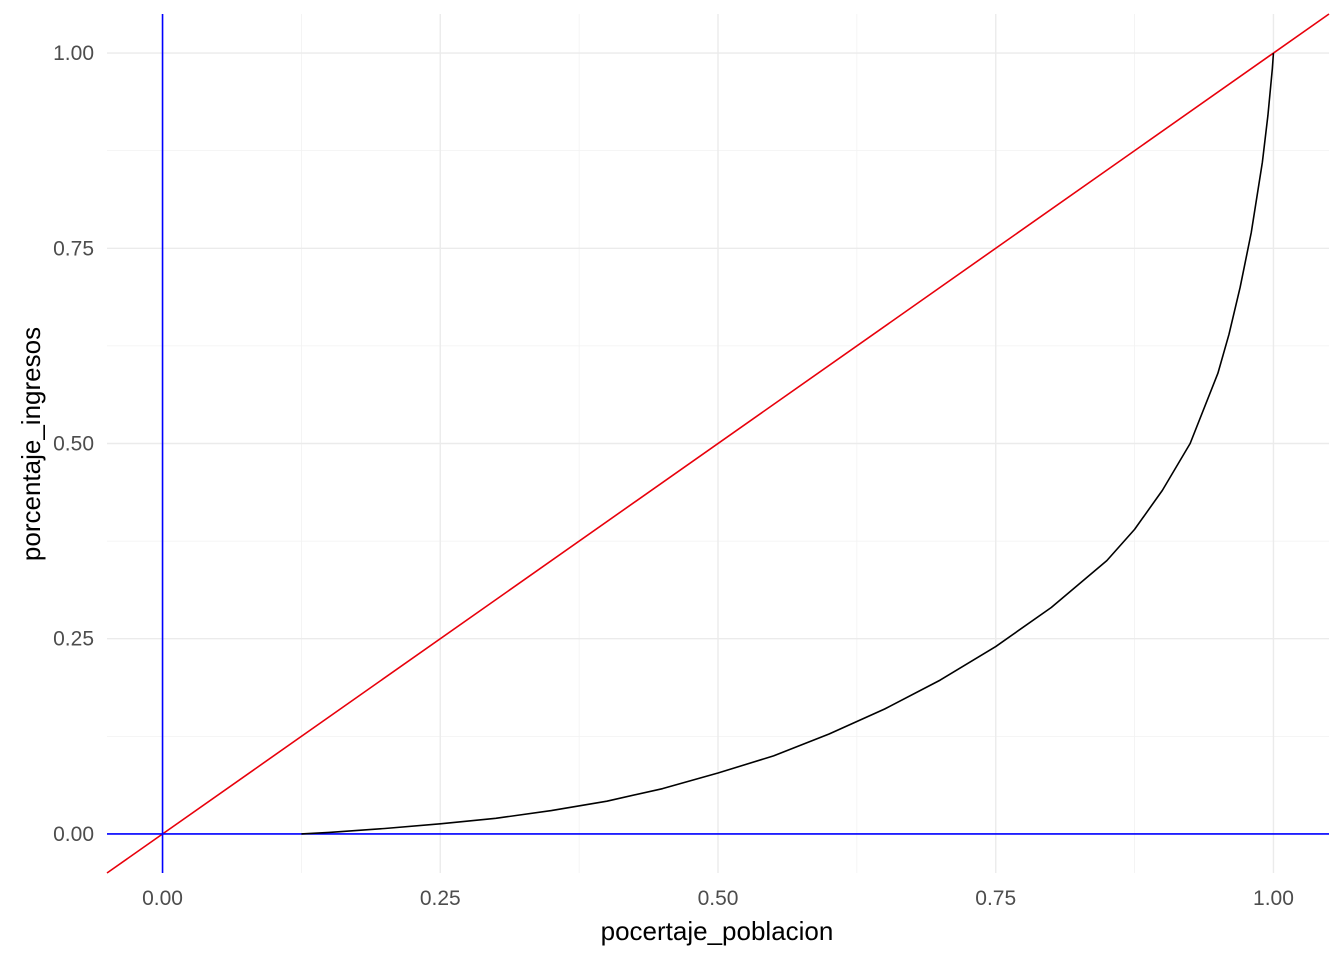 This screenshot has width=1344, height=960. Describe the element at coordinates (1273, 898) in the screenshot. I see `x-tick-label: 1.00` at that location.